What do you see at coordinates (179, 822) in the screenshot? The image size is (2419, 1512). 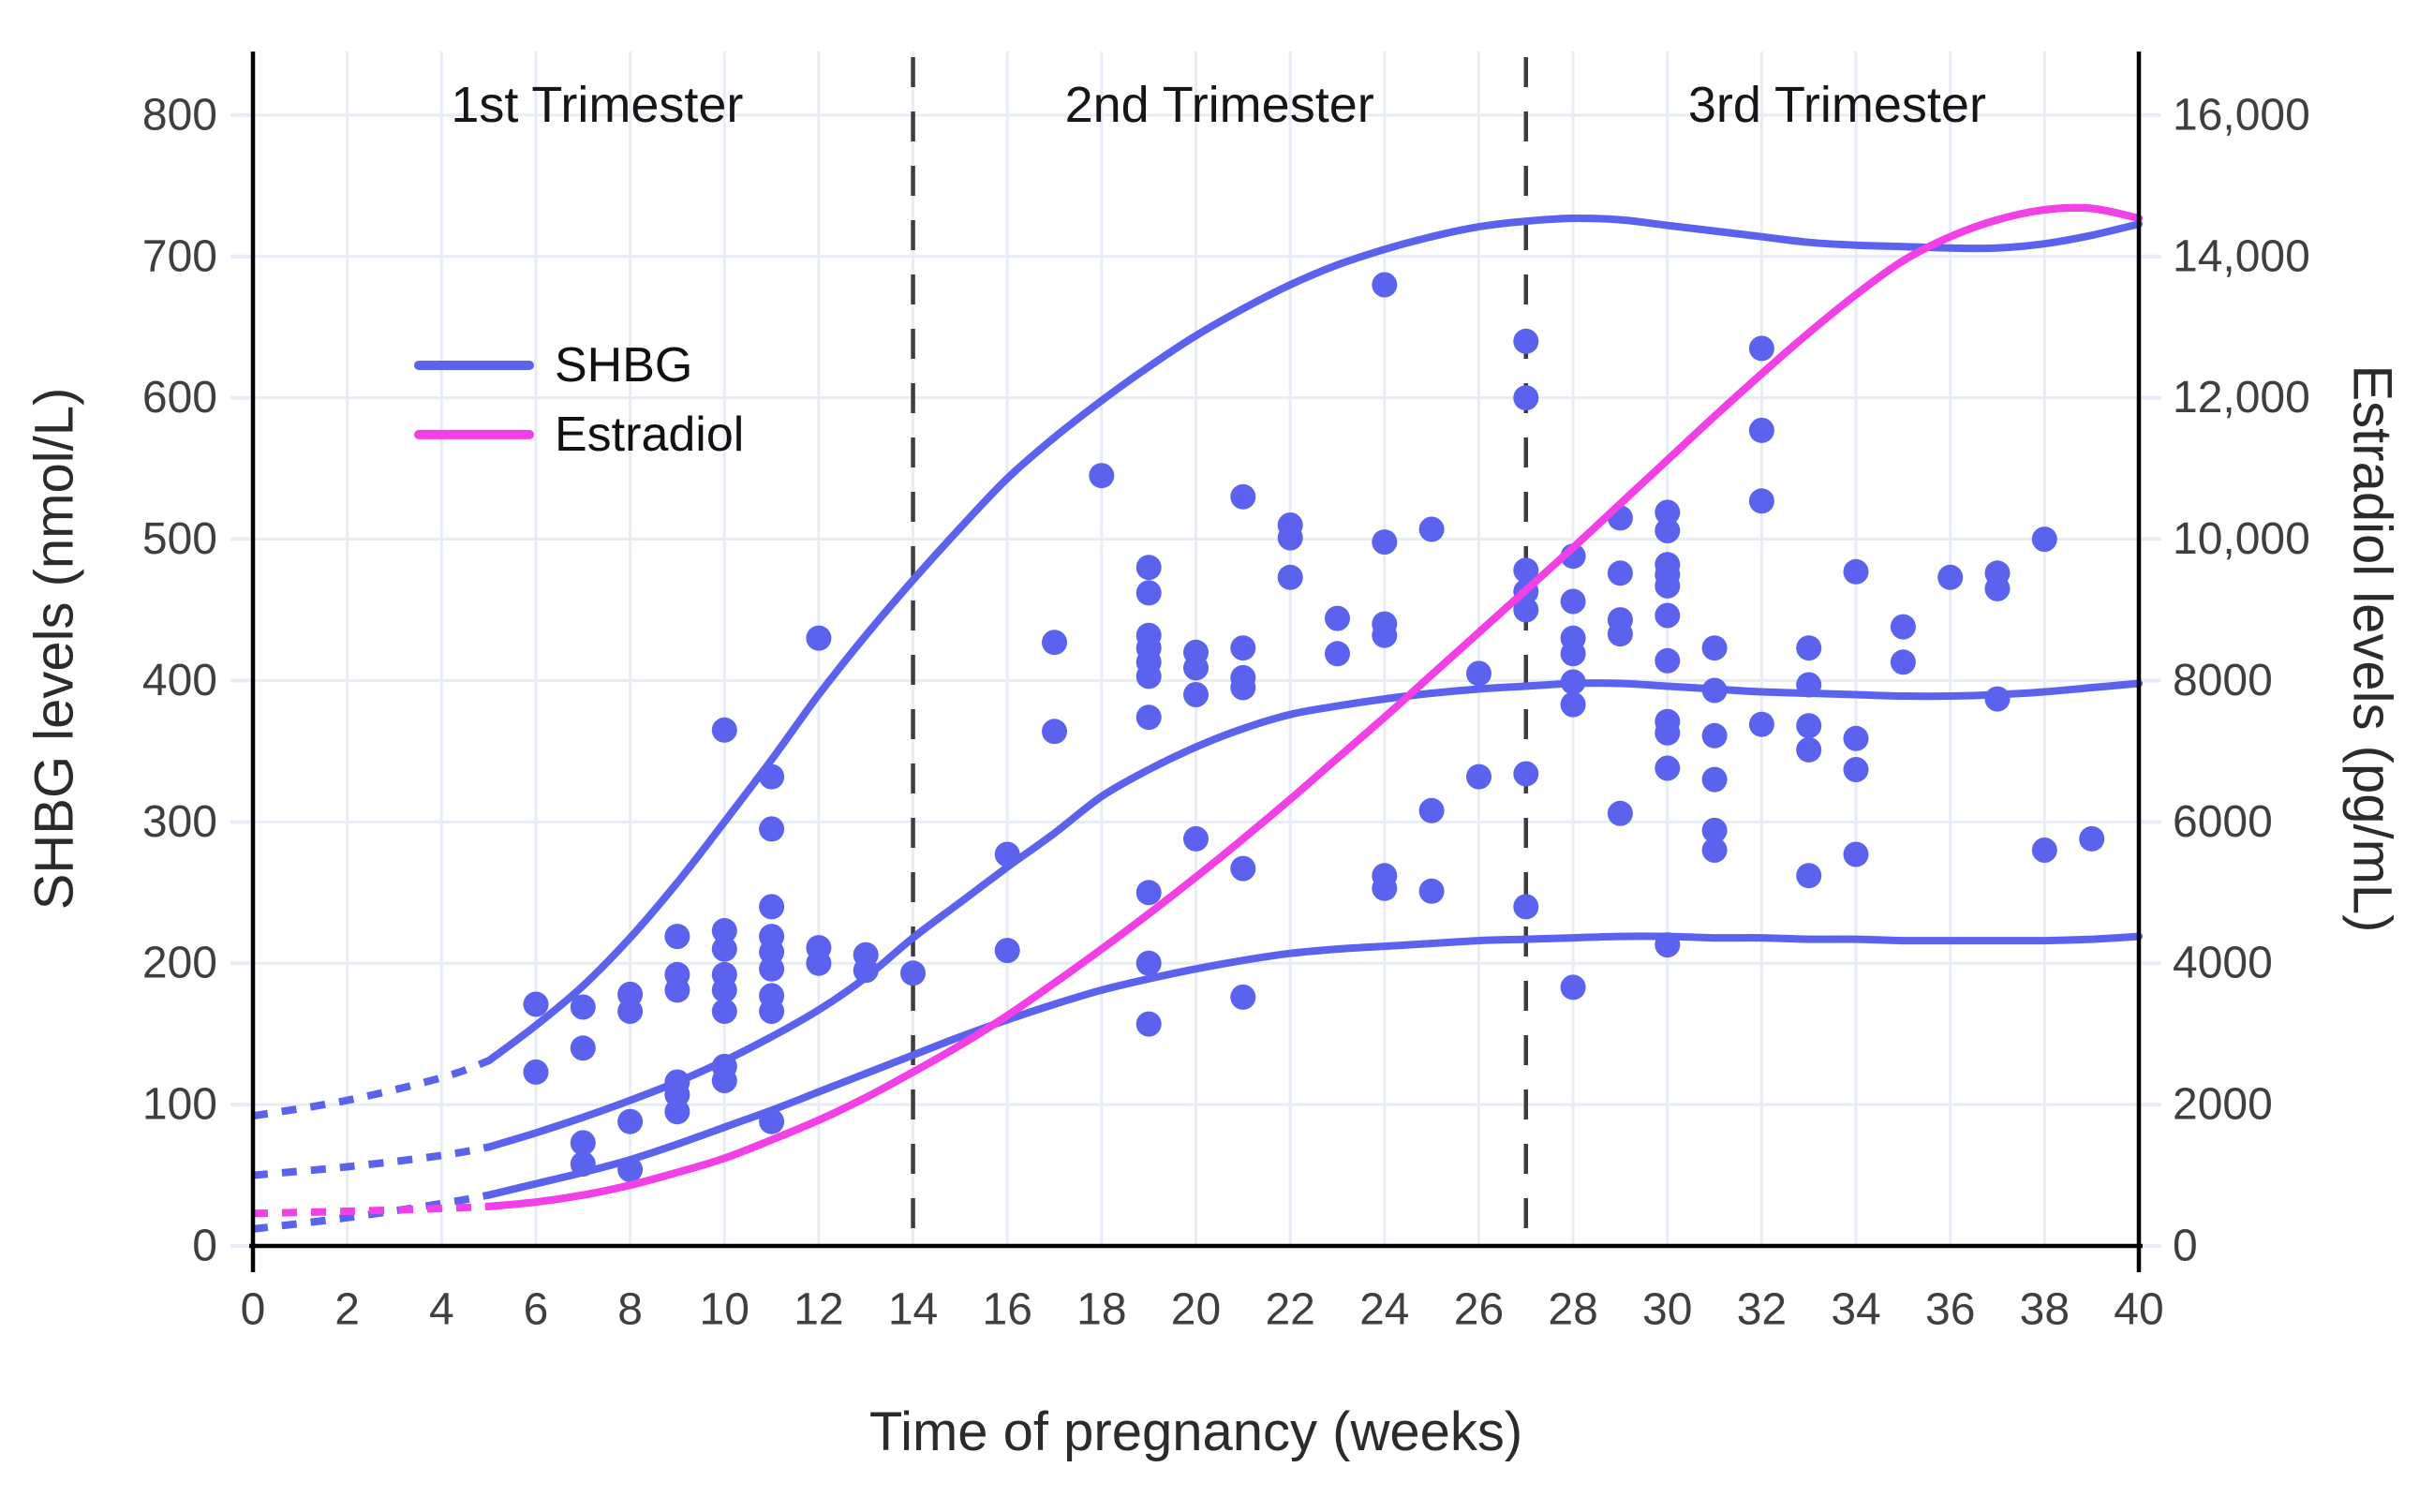 I see `y-left-tick-label: 300` at bounding box center [179, 822].